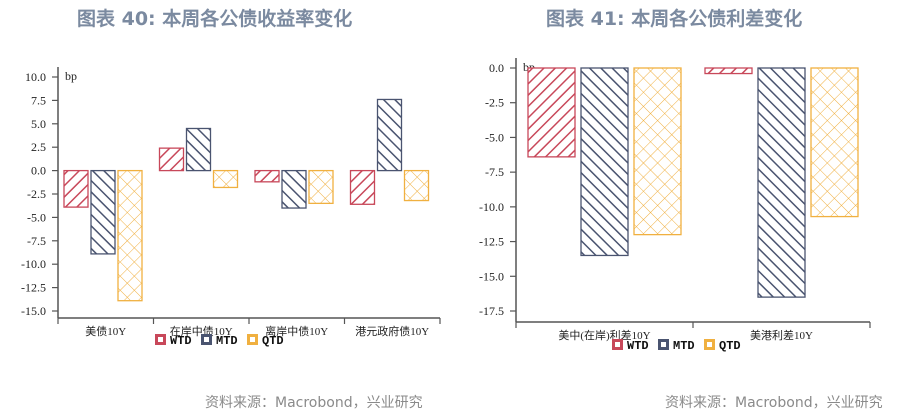 Image resolution: width=916 pixels, height=415 pixels. I want to click on category-label: 离岸中债10Y, so click(296, 331).